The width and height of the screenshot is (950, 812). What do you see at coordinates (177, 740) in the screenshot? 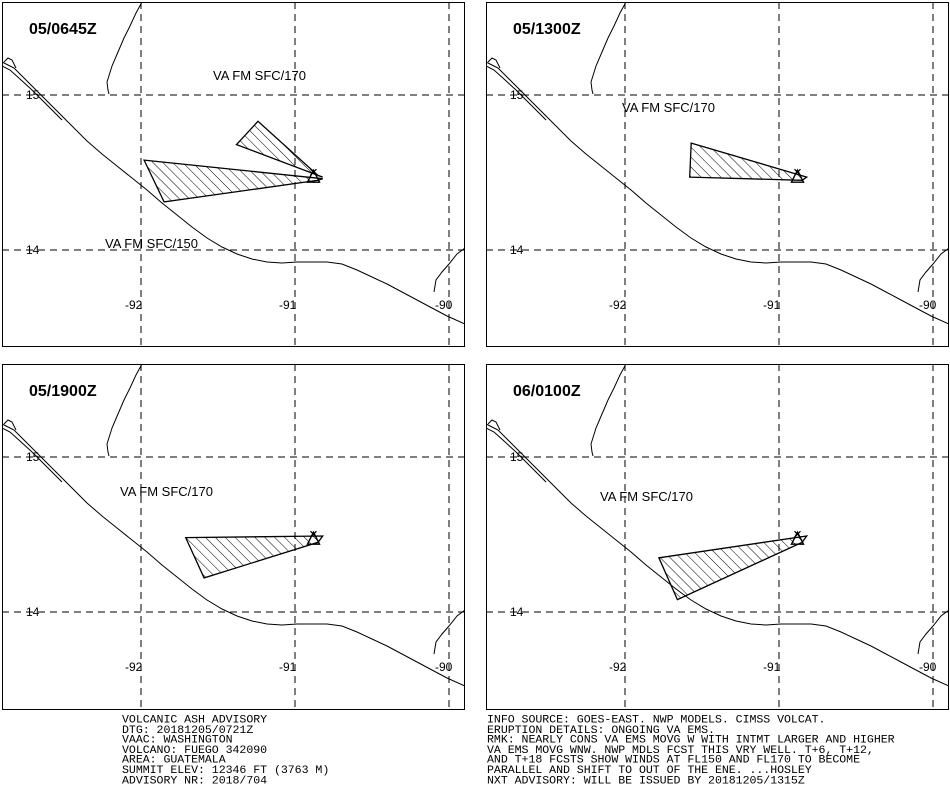
I see `advisory-line: VAAC: WASHINGTON` at bounding box center [177, 740].